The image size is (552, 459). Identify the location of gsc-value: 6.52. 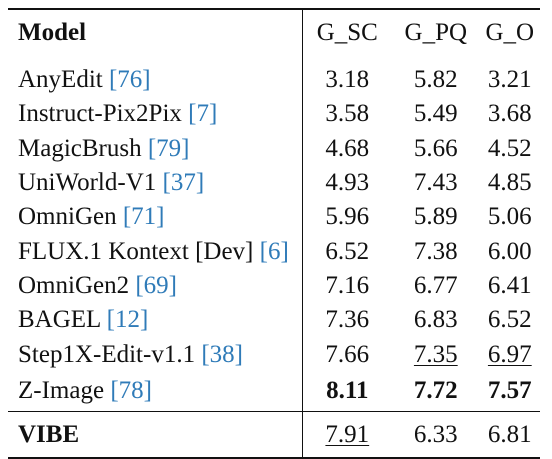
(347, 251).